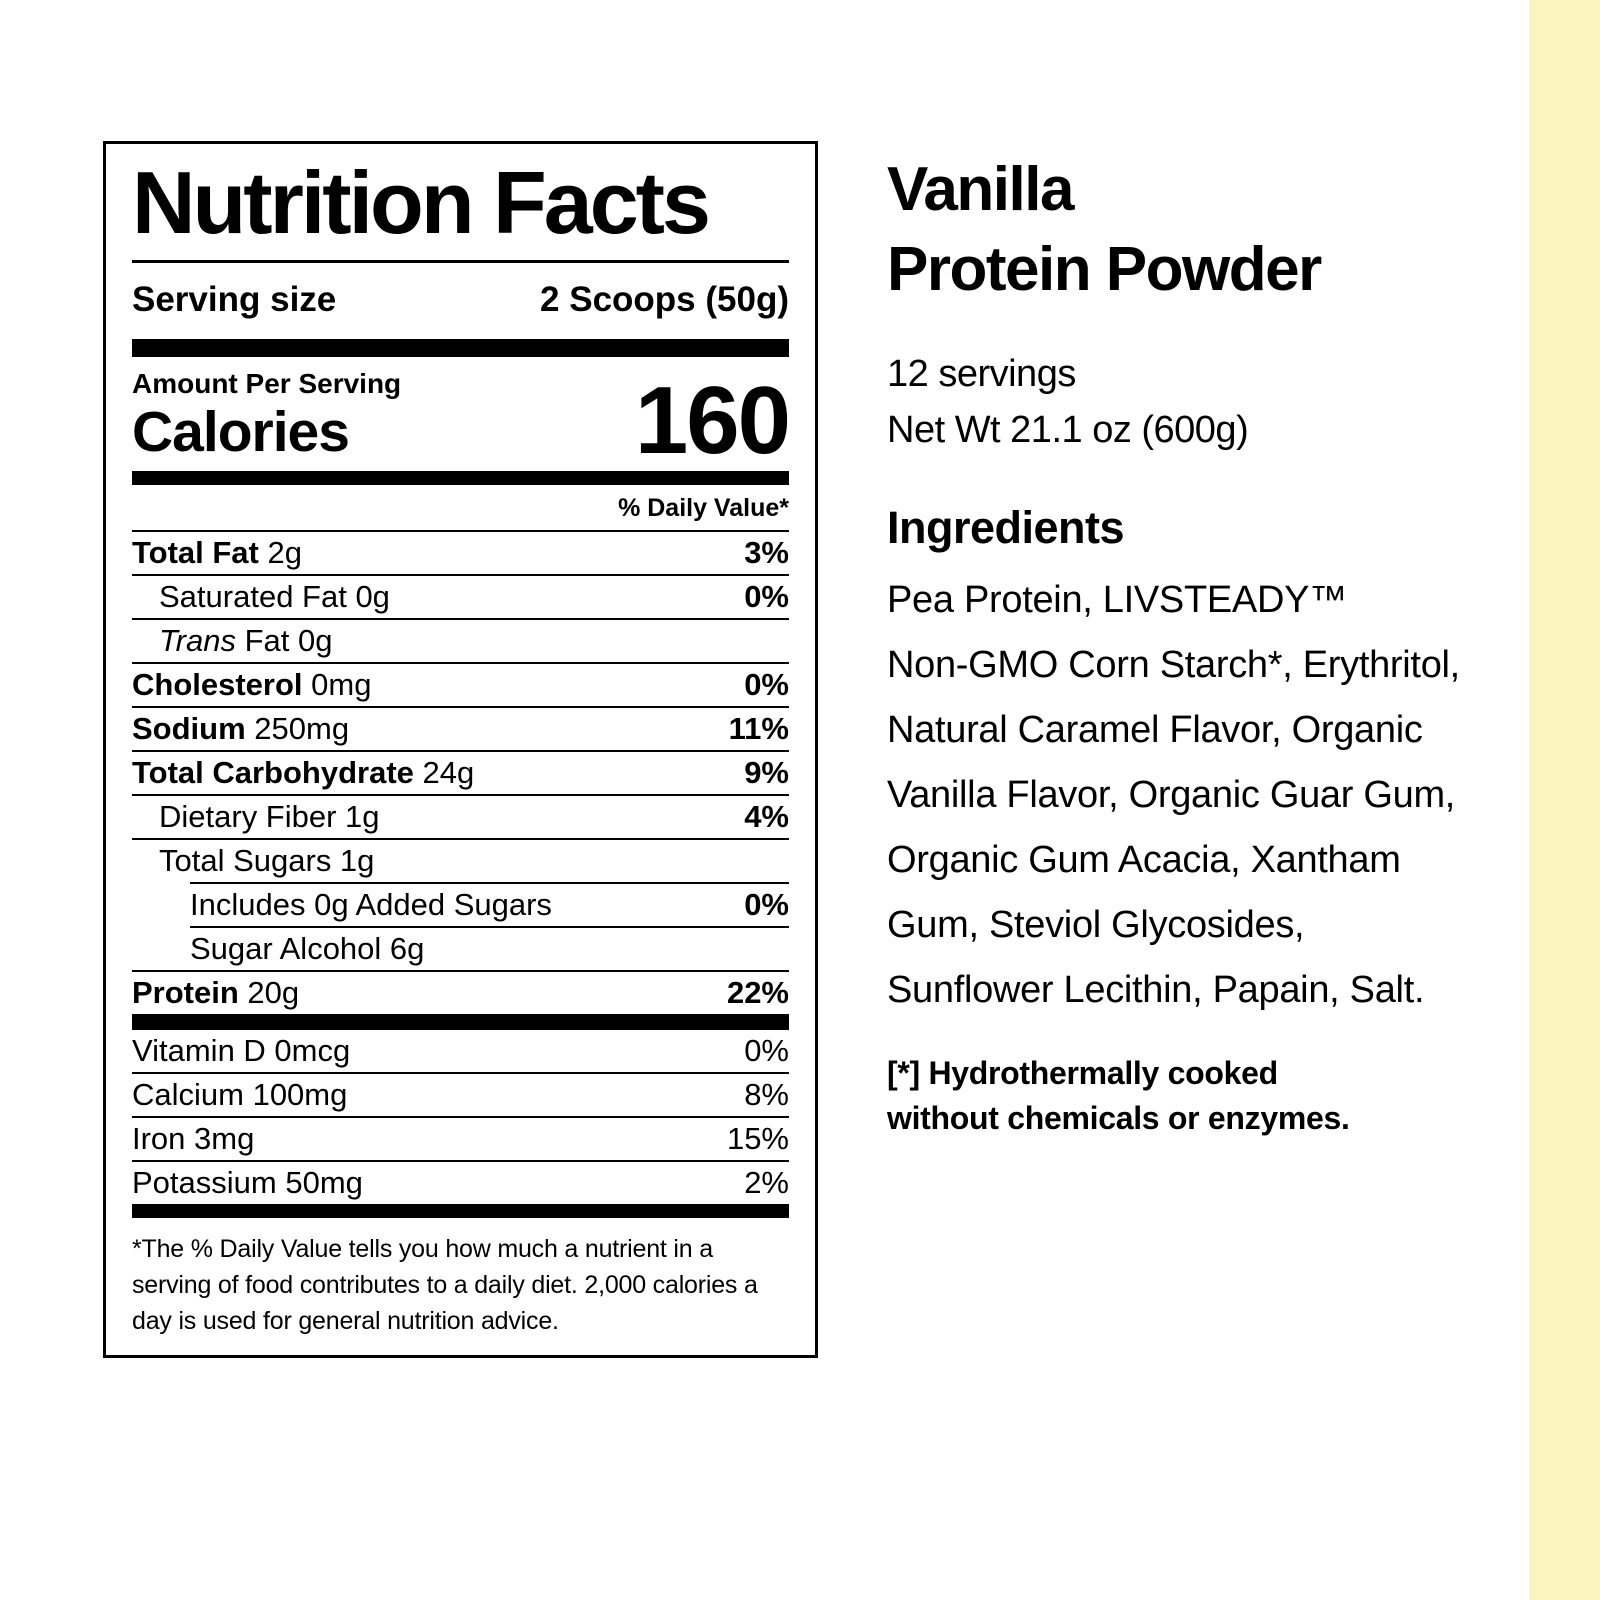  What do you see at coordinates (1096, 925) in the screenshot?
I see `ingredient-line: Gum, Steviol Glycosides,` at bounding box center [1096, 925].